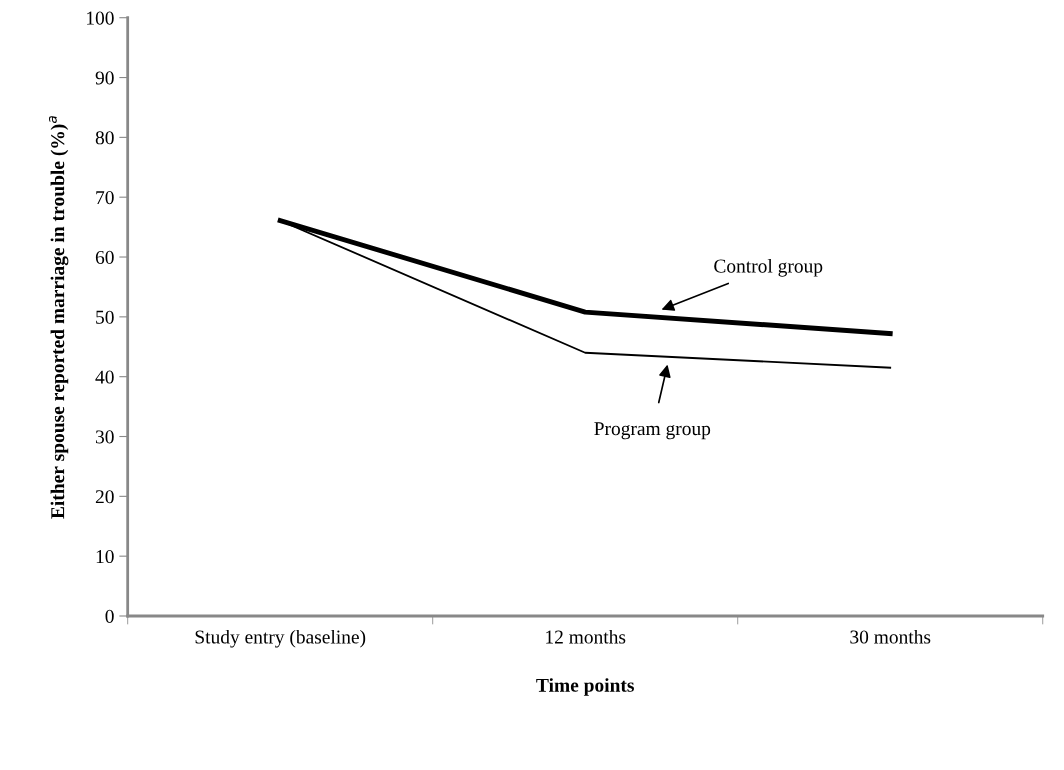 The width and height of the screenshot is (1064, 770). I want to click on y-tick-label: 70, so click(105, 198).